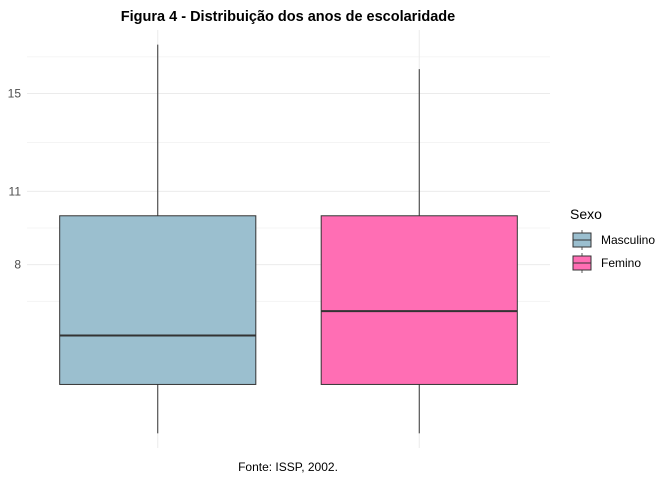  I want to click on legend-item-masculino: Masculino, so click(613, 240).